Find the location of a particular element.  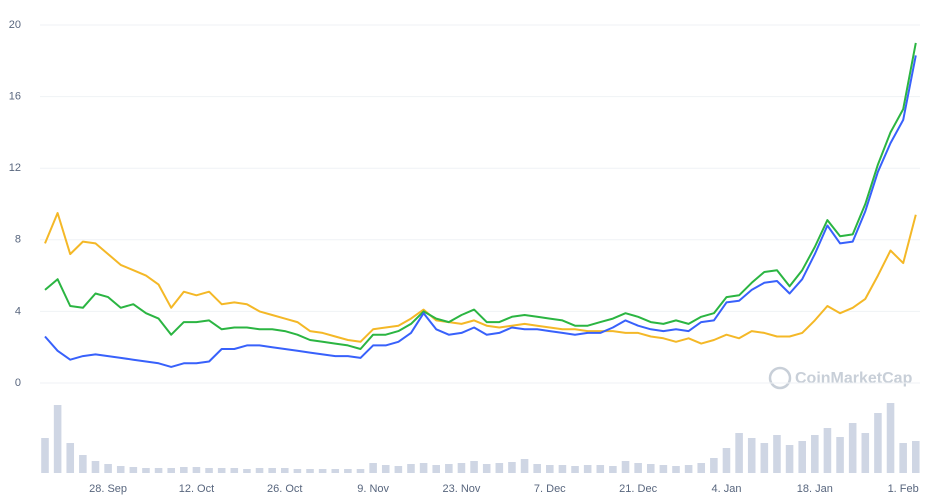

x-tick-label: 7. Dec is located at coordinates (550, 489).